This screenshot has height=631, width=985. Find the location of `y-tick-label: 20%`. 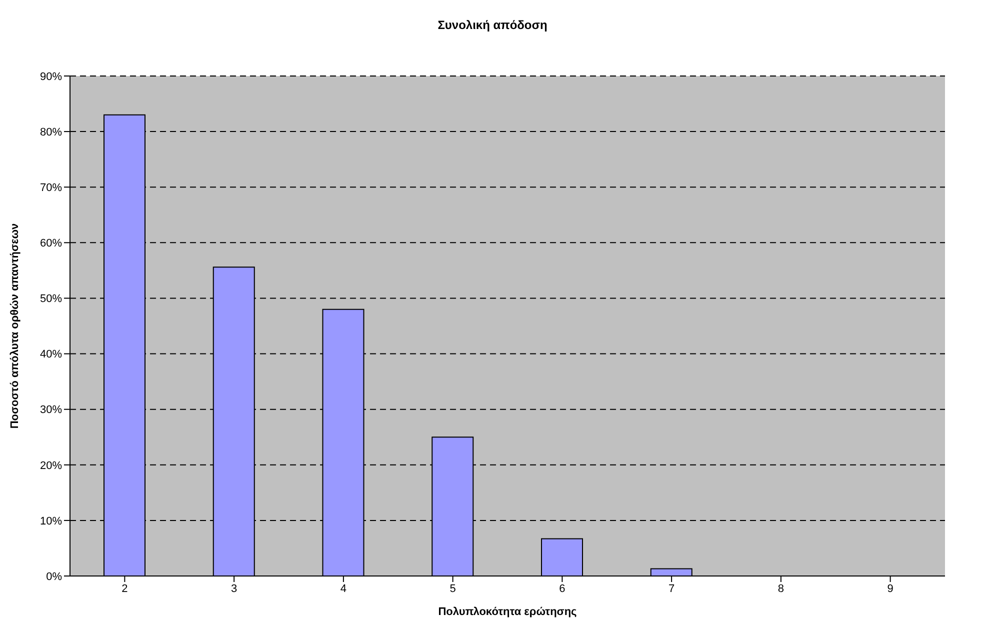

y-tick-label: 20% is located at coordinates (51, 466).